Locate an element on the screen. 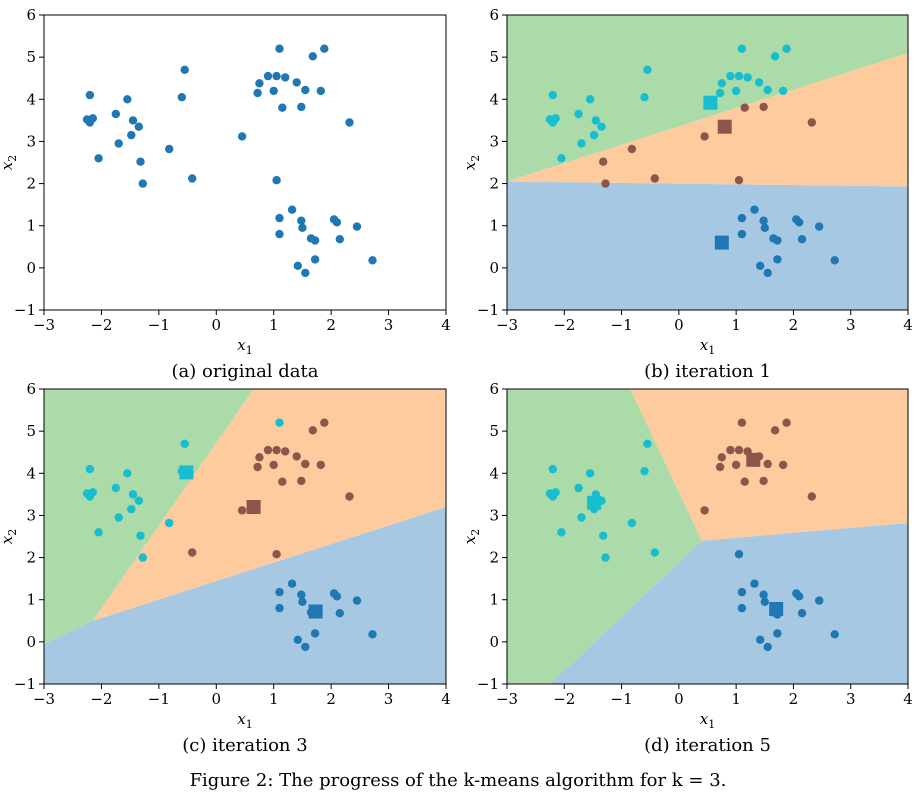  region-blue is located at coordinates (707, 245).